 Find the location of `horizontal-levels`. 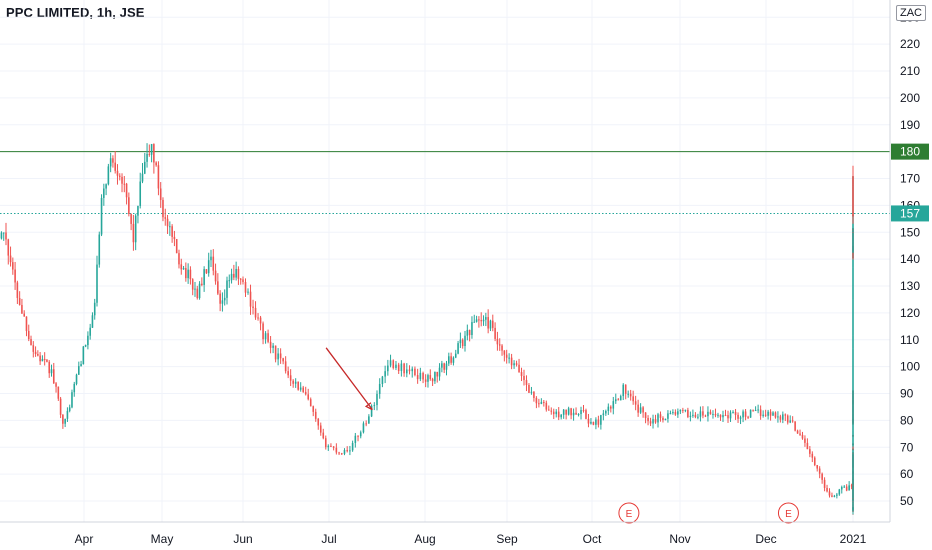

horizontal-levels is located at coordinates (445, 182).